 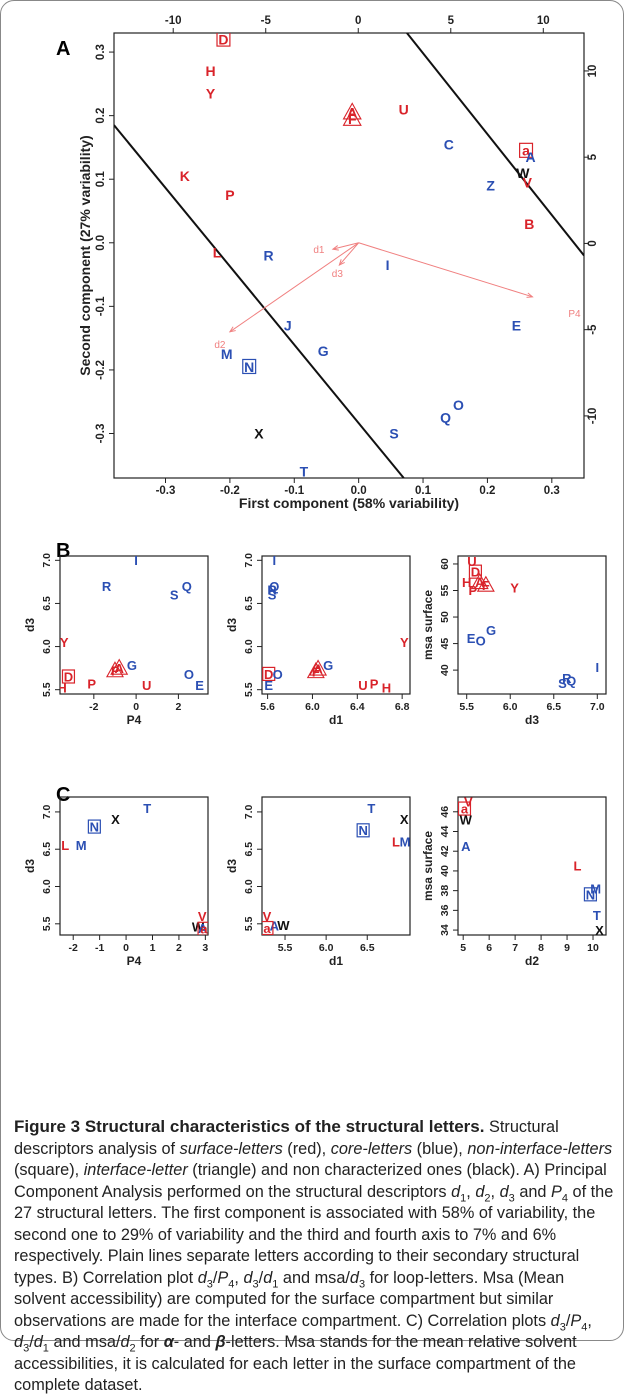 I want to click on x-tick-label: -0.3, so click(x=166, y=491).